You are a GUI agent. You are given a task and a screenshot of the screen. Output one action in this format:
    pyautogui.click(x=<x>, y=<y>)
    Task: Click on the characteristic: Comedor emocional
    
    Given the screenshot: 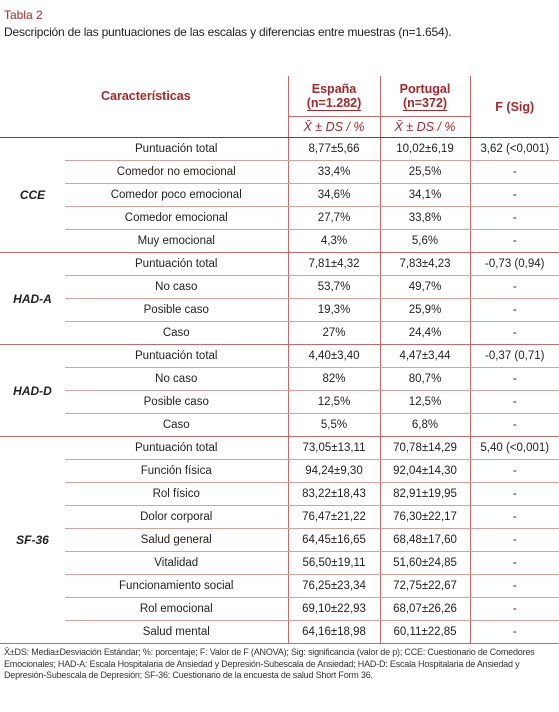 What is the action you would take?
    pyautogui.click(x=176, y=218)
    